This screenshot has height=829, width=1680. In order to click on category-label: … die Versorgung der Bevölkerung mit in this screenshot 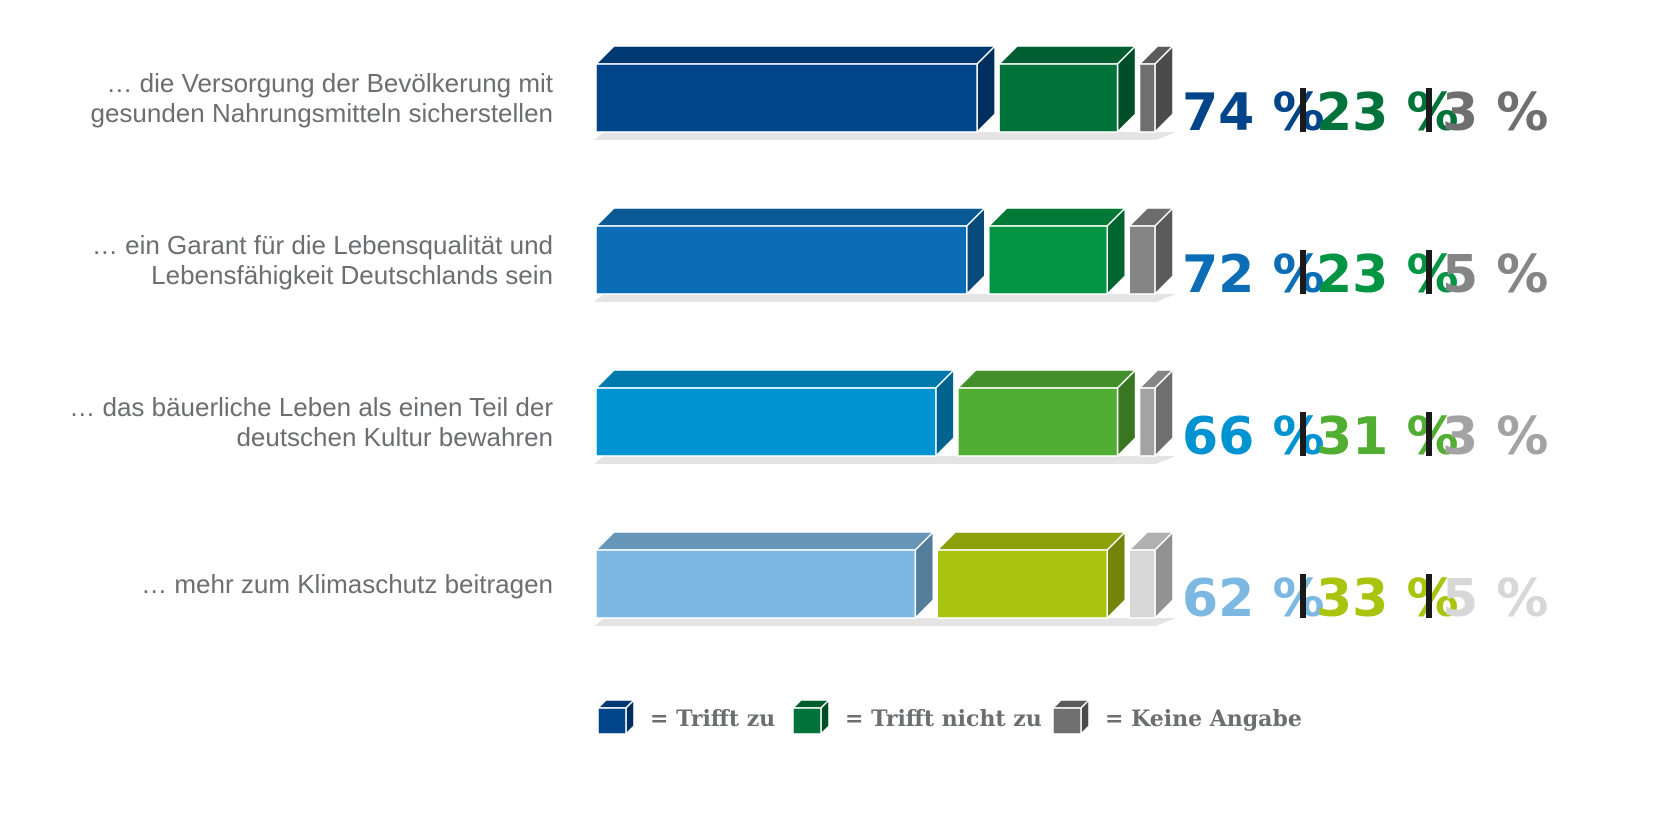, I will do `click(329, 83)`.